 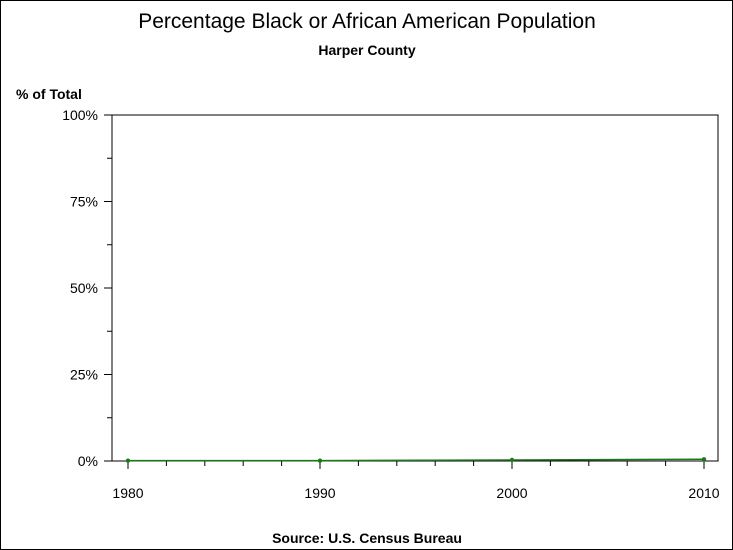 I want to click on x-tick-label: 2000, so click(x=511, y=493).